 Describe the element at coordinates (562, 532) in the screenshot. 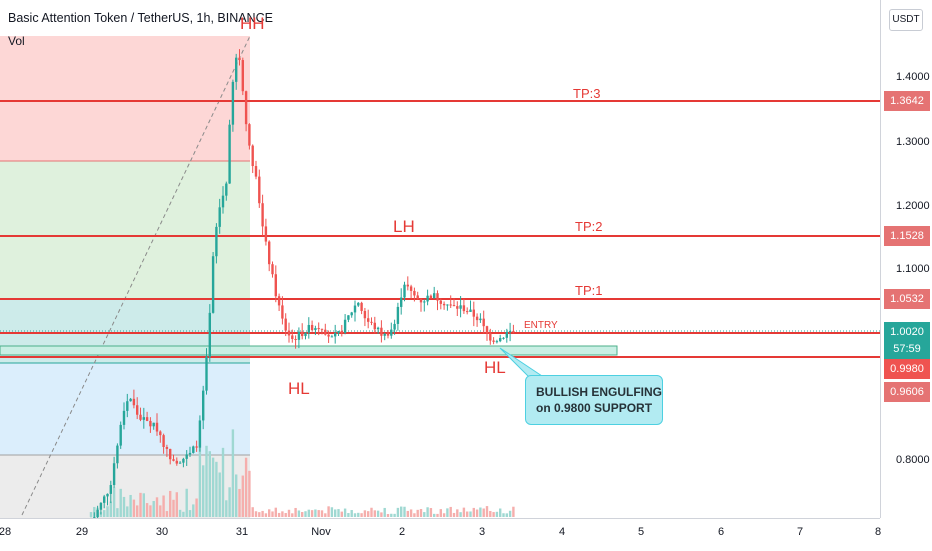

I see `x-tick: 4` at that location.